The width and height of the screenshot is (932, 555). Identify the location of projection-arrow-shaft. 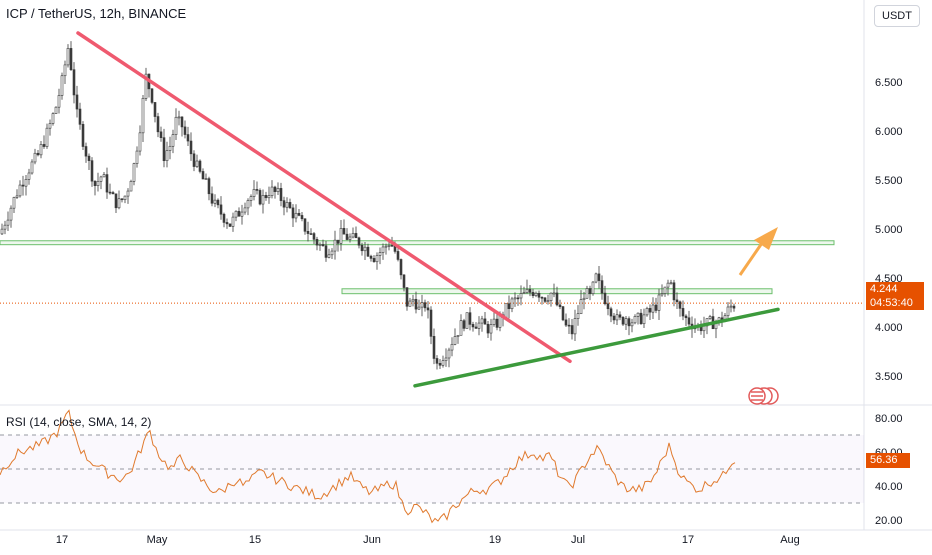
(751, 259).